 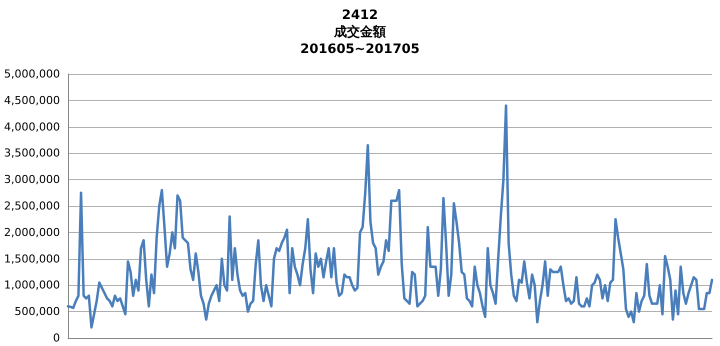 What do you see at coordinates (360, 15) in the screenshot?
I see `chart-title: 2412` at bounding box center [360, 15].